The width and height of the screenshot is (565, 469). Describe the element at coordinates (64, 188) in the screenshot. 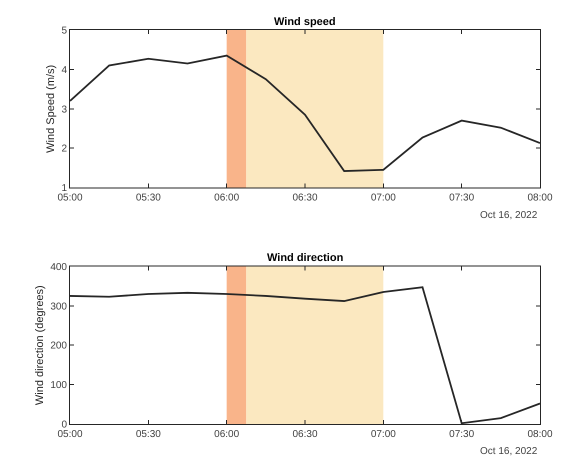

I see `y-tick-label: 1` at that location.